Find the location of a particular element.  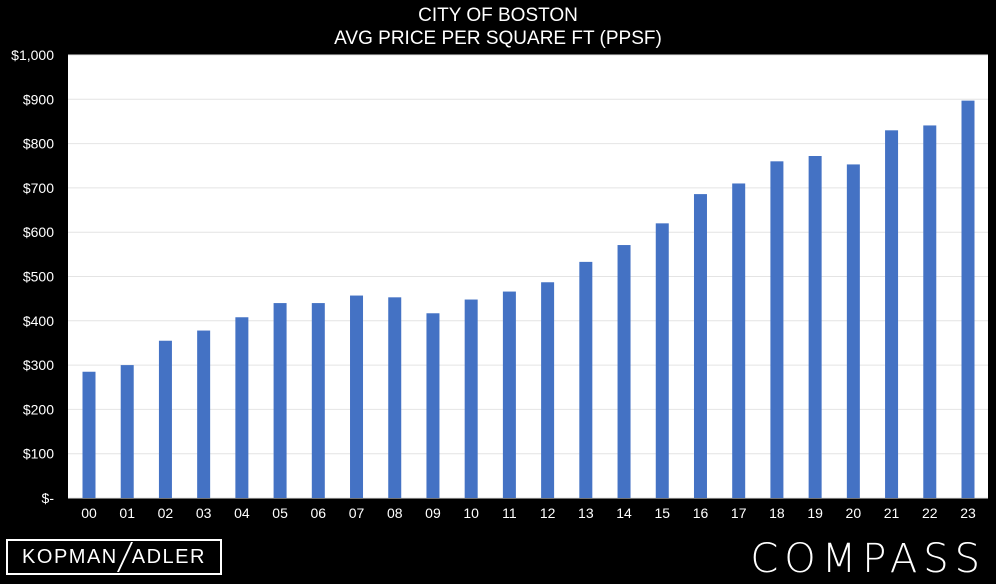

logo-text-adler: ADLER is located at coordinates (168, 556).